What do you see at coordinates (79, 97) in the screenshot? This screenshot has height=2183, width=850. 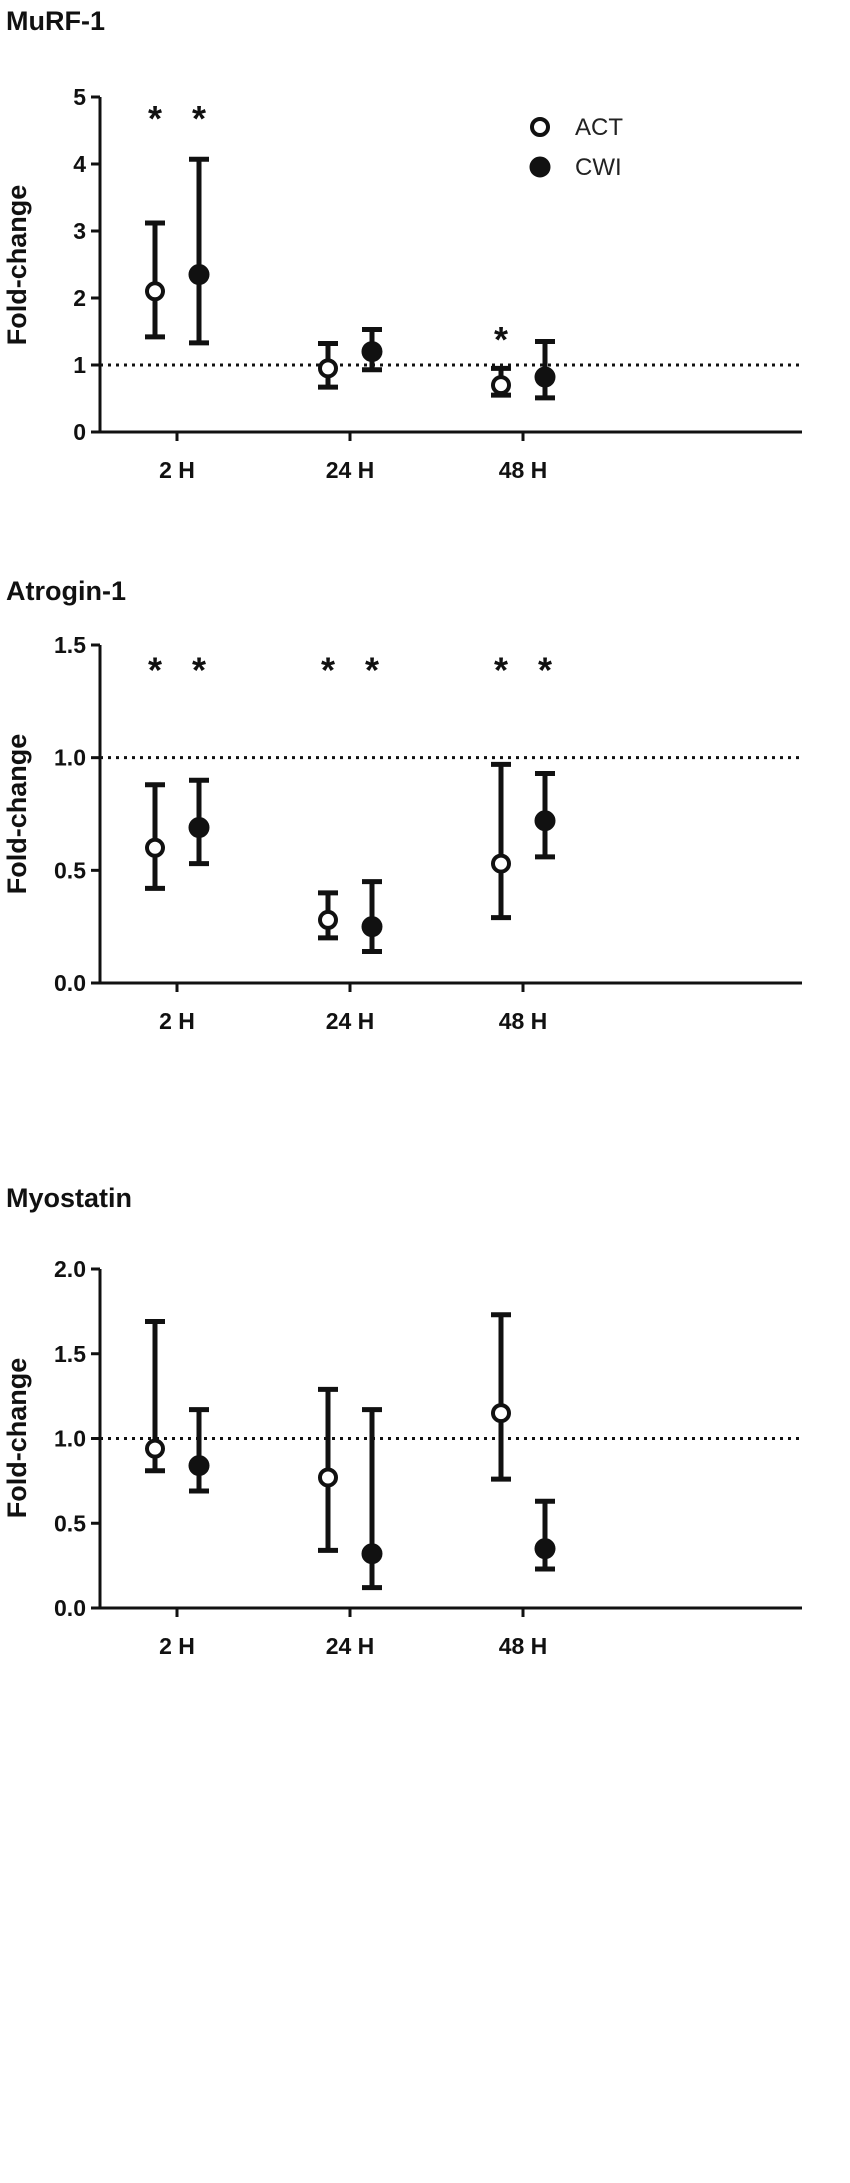 I see `y-tick-label: 5` at bounding box center [79, 97].